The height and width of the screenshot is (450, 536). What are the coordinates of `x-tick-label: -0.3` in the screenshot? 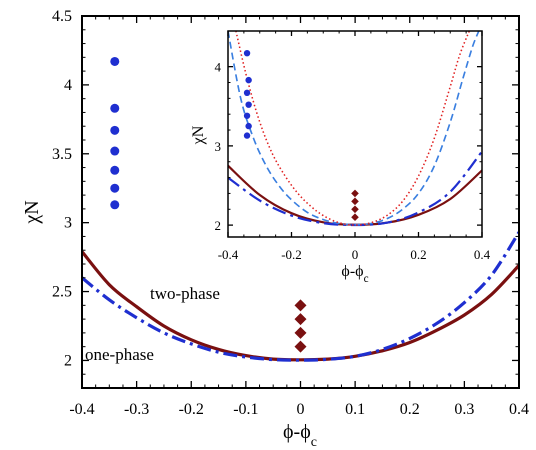 It's located at (136, 409).